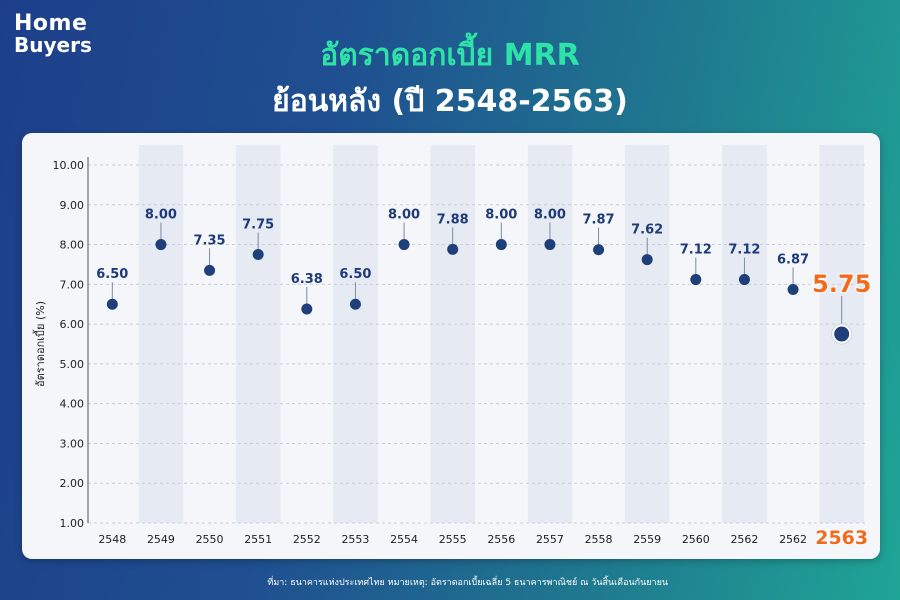 The image size is (900, 600). Describe the element at coordinates (72, 443) in the screenshot. I see `y-tick-label: 3.00` at that location.